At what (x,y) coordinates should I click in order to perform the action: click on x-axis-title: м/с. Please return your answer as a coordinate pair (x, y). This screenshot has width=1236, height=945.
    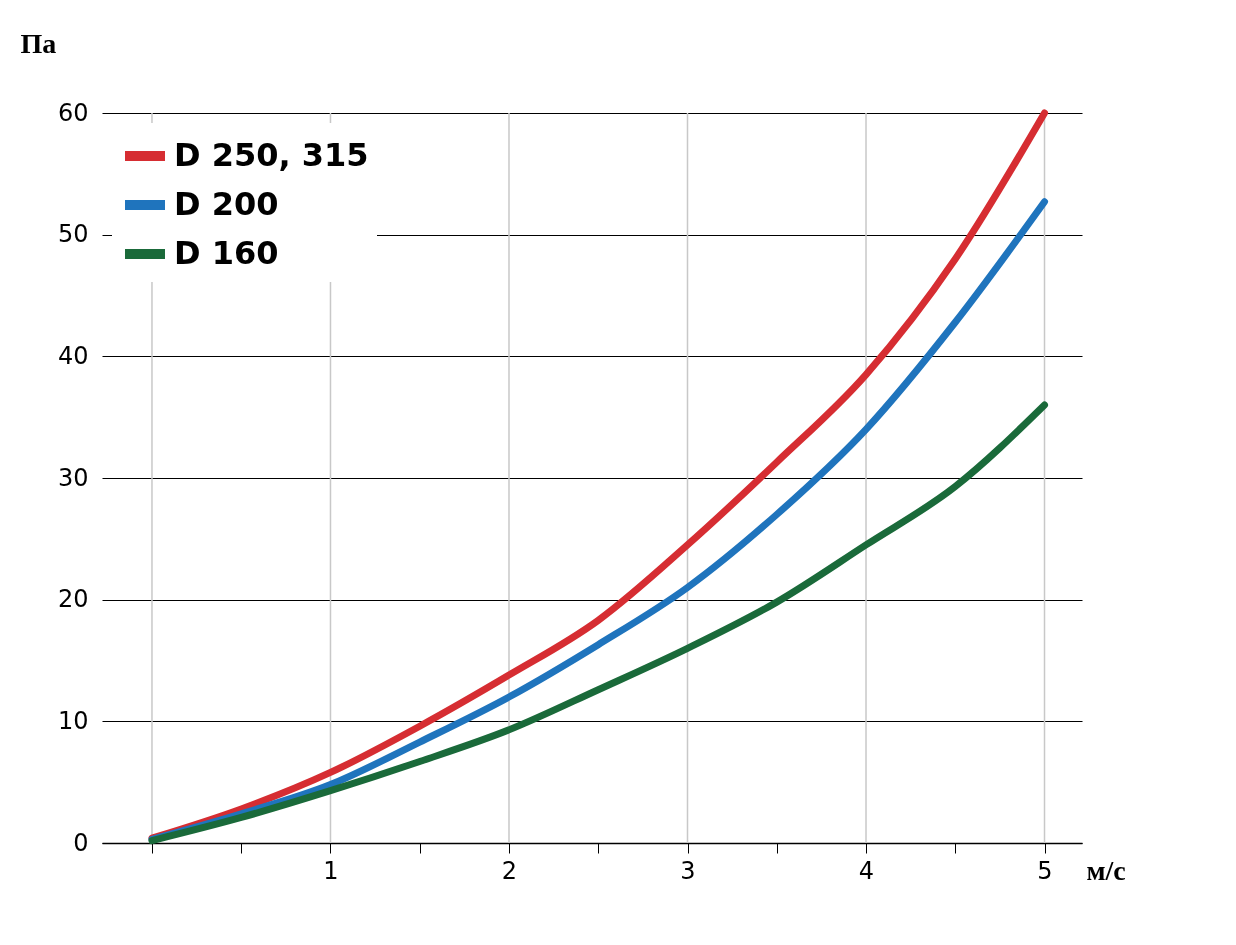
    Looking at the image, I should click on (1106, 870).